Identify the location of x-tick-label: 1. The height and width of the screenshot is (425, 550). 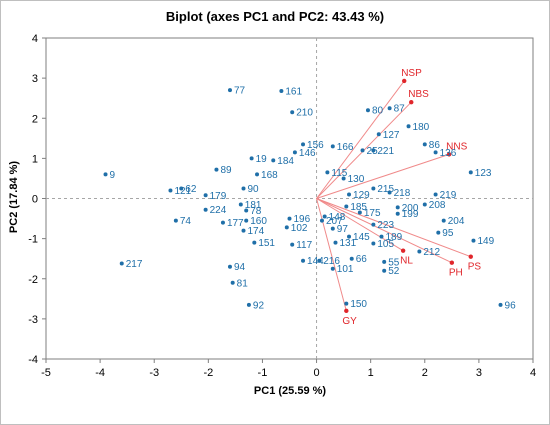
(371, 373).